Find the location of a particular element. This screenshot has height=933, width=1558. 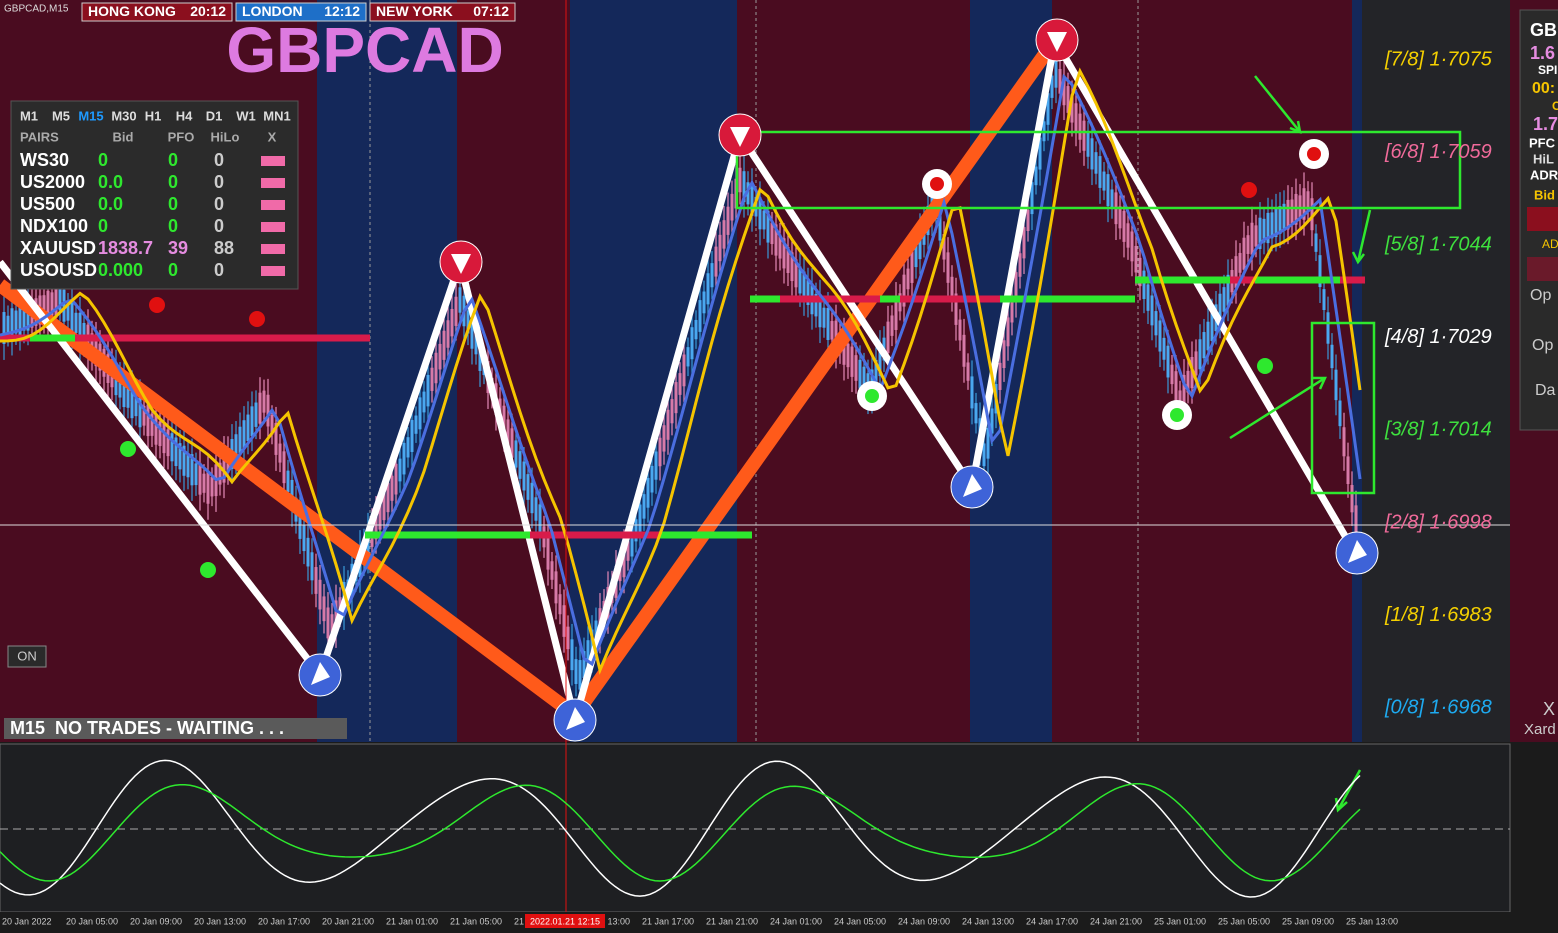

murrey-level: [6/8] 1·7059 is located at coordinates (1438, 152).